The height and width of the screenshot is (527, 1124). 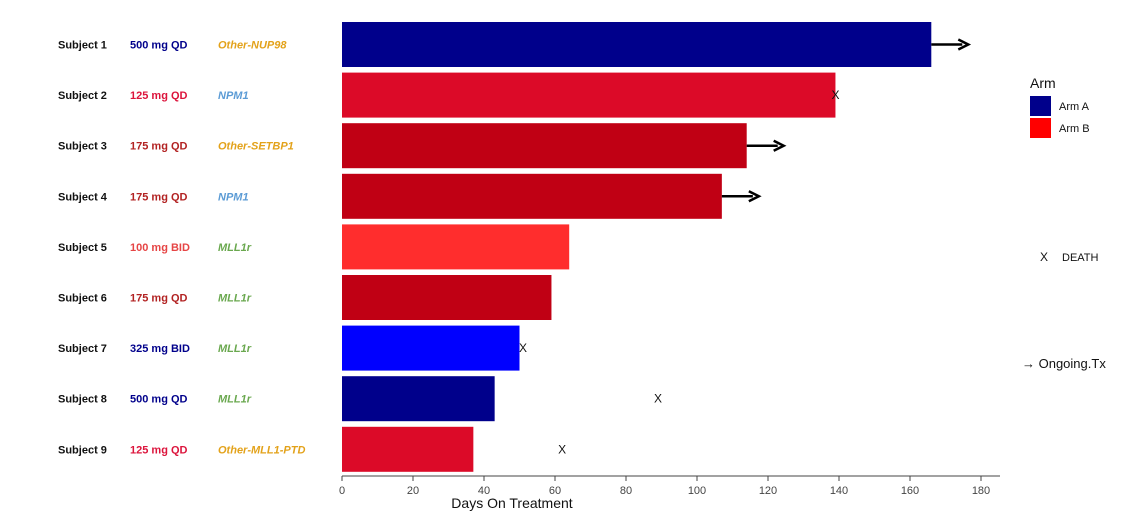 What do you see at coordinates (82, 450) in the screenshot?
I see `row-subject-label: Subject 9` at bounding box center [82, 450].